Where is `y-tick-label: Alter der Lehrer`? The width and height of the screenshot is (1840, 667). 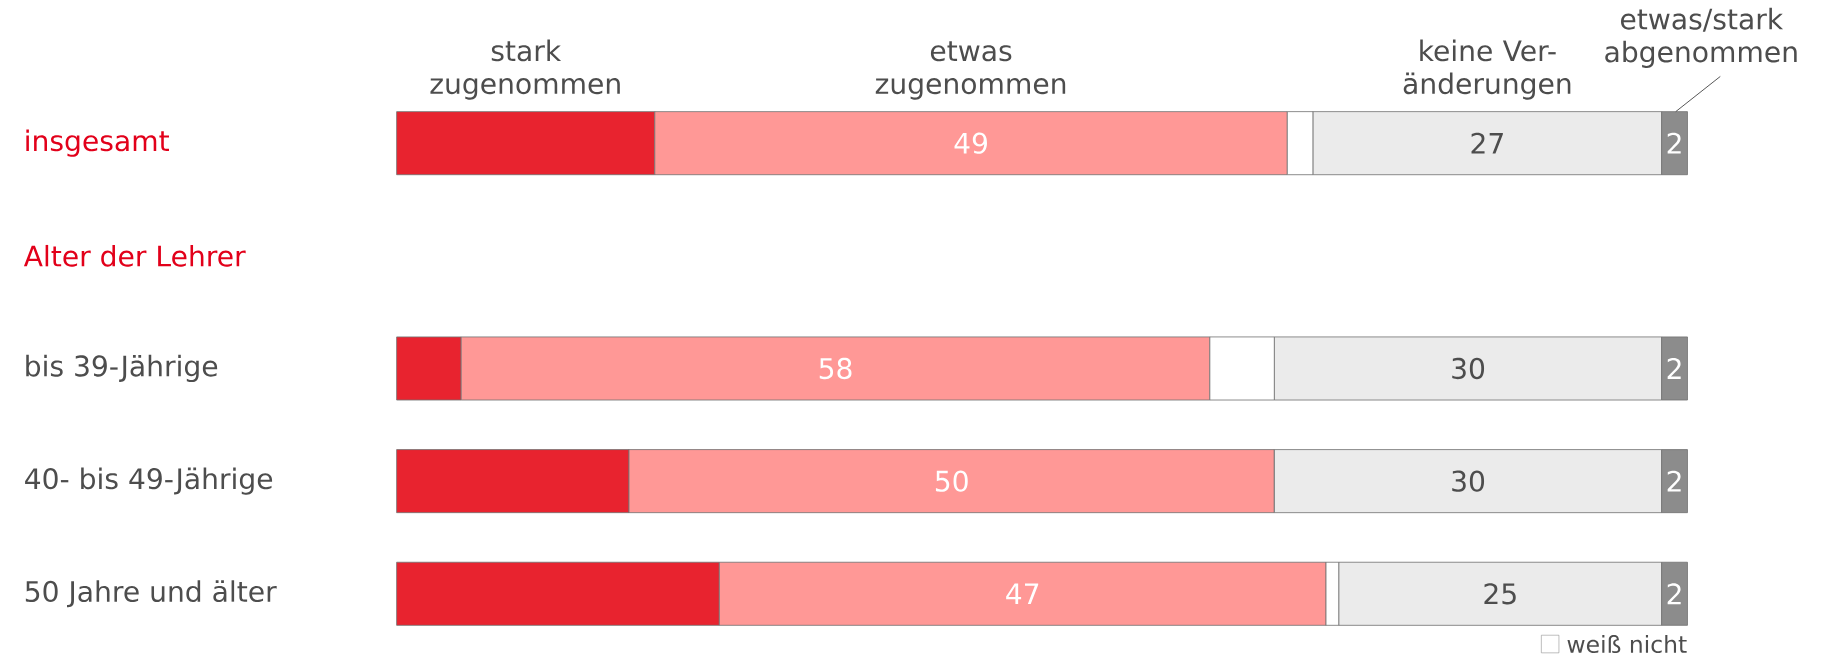 y-tick-label: Alter der Lehrer is located at coordinates (134, 256).